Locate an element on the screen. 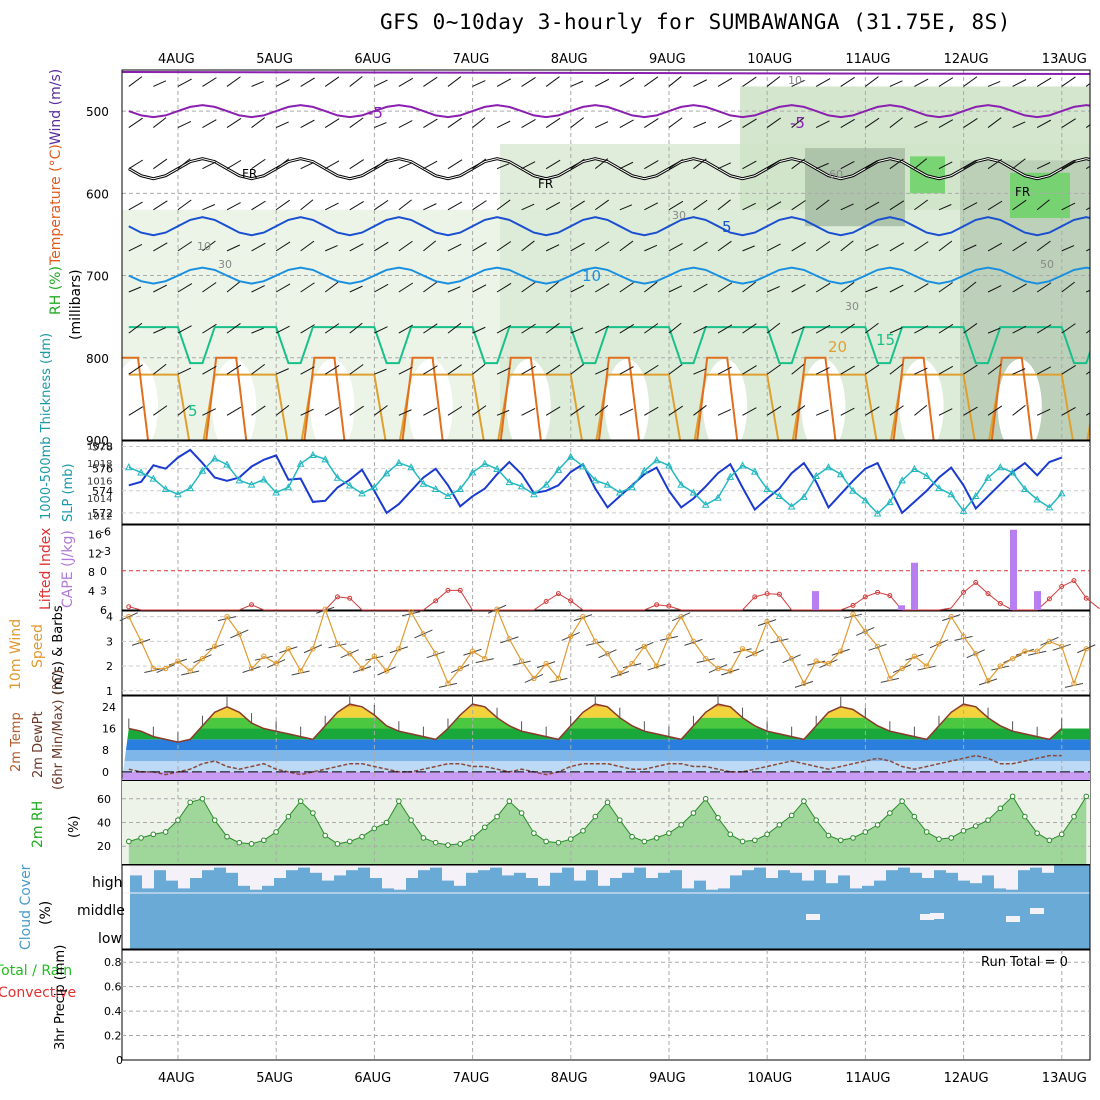 The image size is (1100, 1100). pressure-tick-label: 800 is located at coordinates (97, 359).